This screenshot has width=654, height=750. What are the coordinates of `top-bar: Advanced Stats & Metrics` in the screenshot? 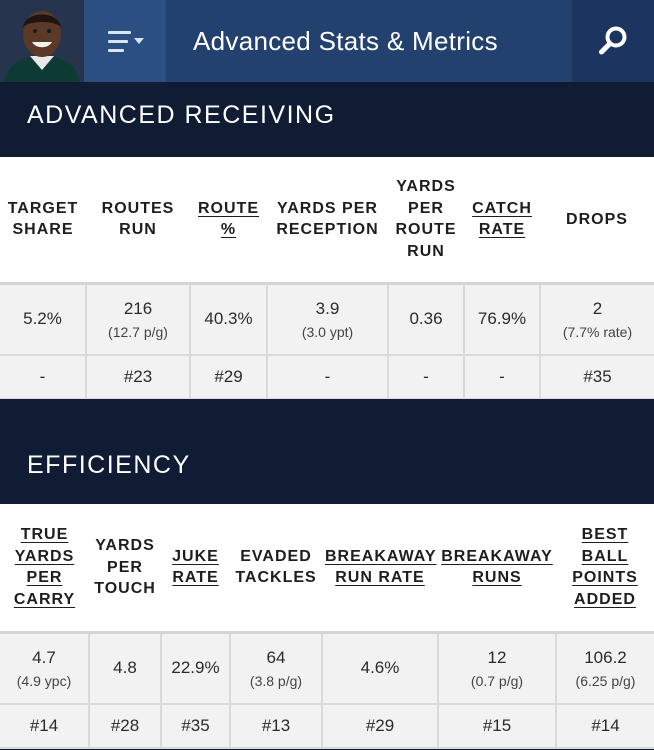 It's located at (327, 41).